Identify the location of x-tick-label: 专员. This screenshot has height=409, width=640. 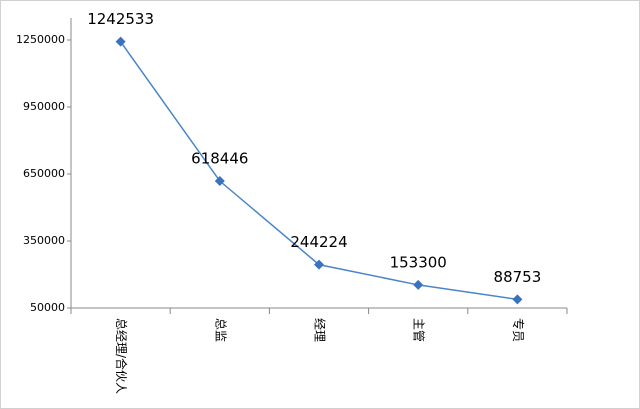
(518, 330).